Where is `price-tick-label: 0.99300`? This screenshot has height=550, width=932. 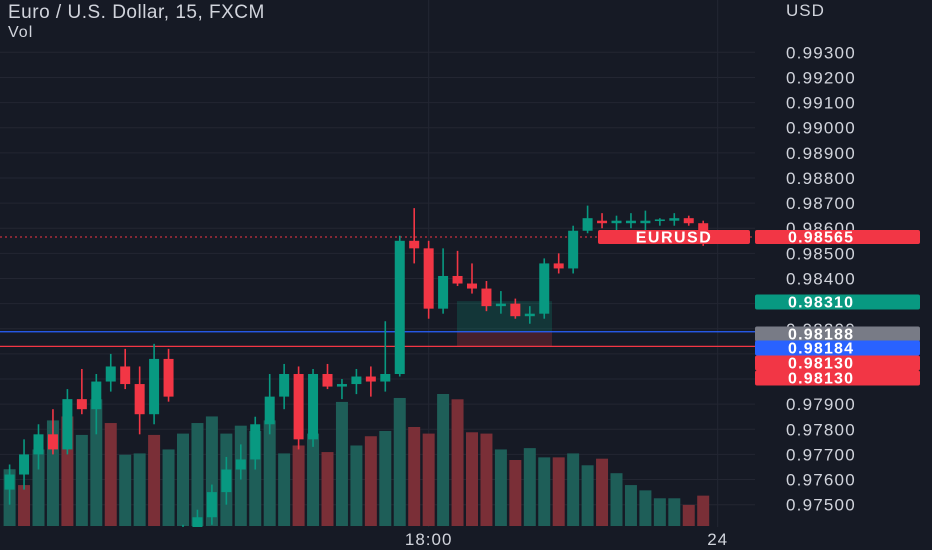 price-tick-label: 0.99300 is located at coordinates (821, 52).